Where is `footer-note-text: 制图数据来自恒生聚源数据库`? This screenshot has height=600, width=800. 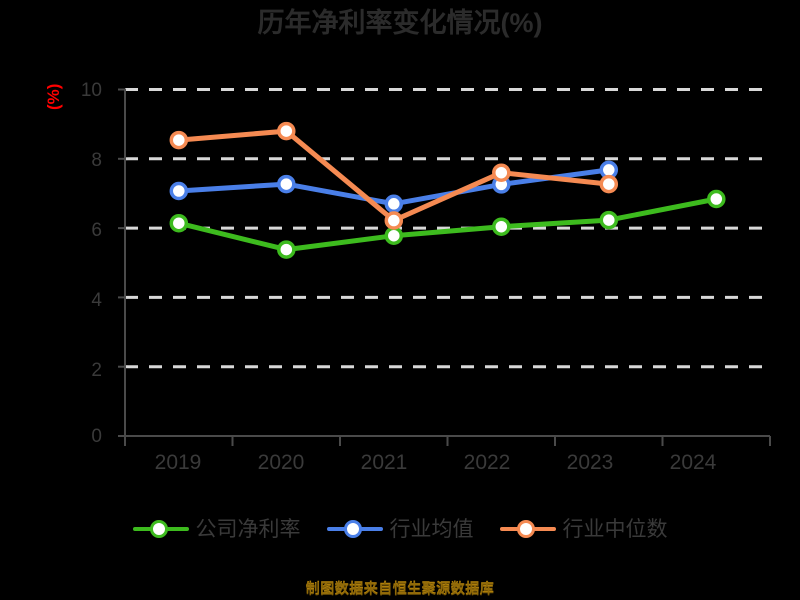
footer-note-text: 制图数据来自恒生聚源数据库 is located at coordinates (400, 588).